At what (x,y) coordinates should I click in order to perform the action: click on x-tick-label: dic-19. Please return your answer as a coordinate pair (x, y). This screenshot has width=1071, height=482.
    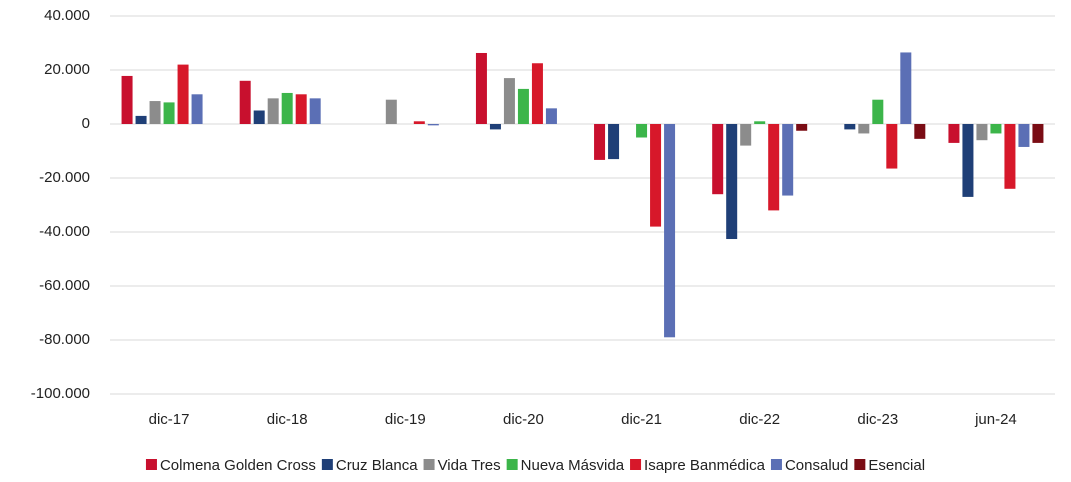
    Looking at the image, I should click on (405, 419).